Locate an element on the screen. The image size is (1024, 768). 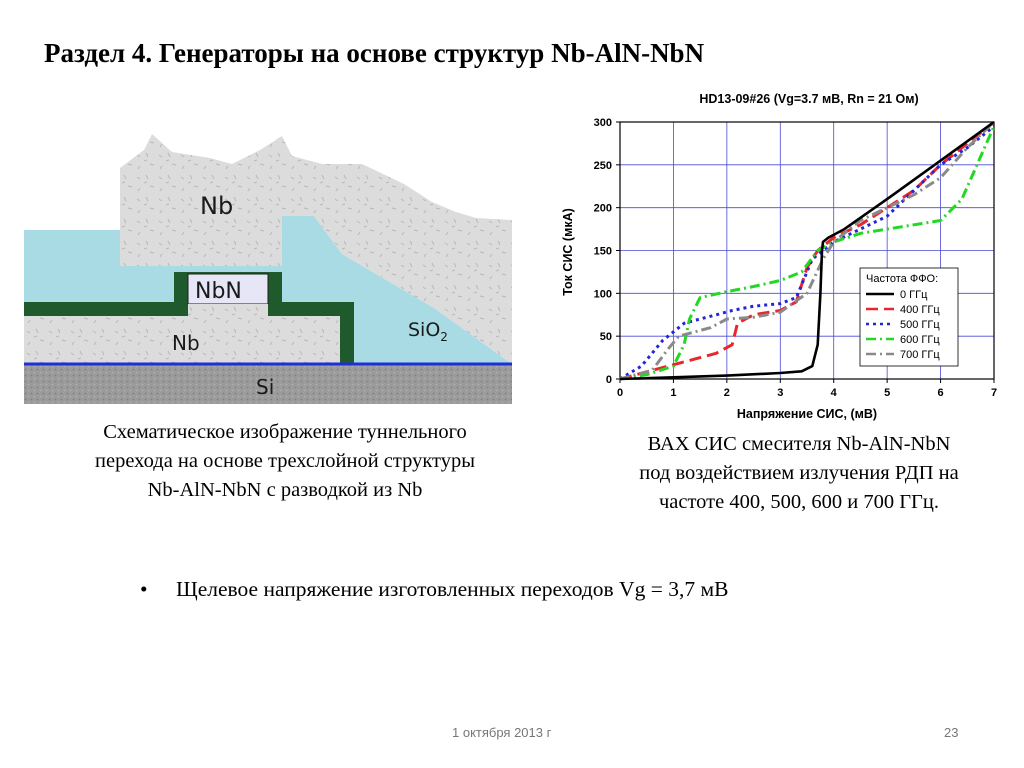
insulation-layer is located at coordinates (189, 318).